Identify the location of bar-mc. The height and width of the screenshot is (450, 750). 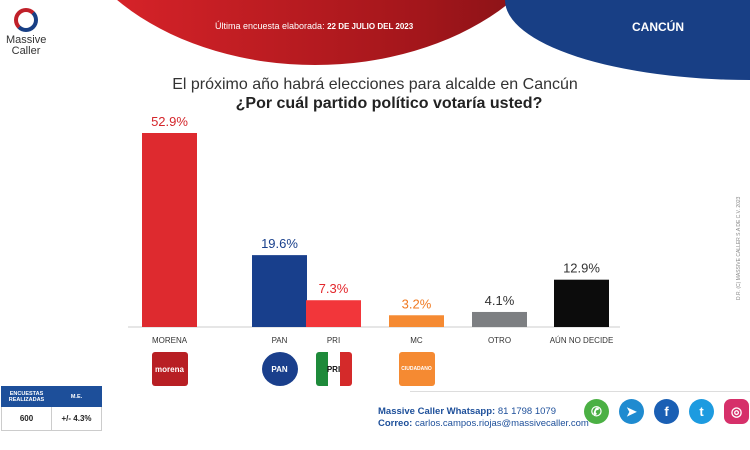
(416, 321).